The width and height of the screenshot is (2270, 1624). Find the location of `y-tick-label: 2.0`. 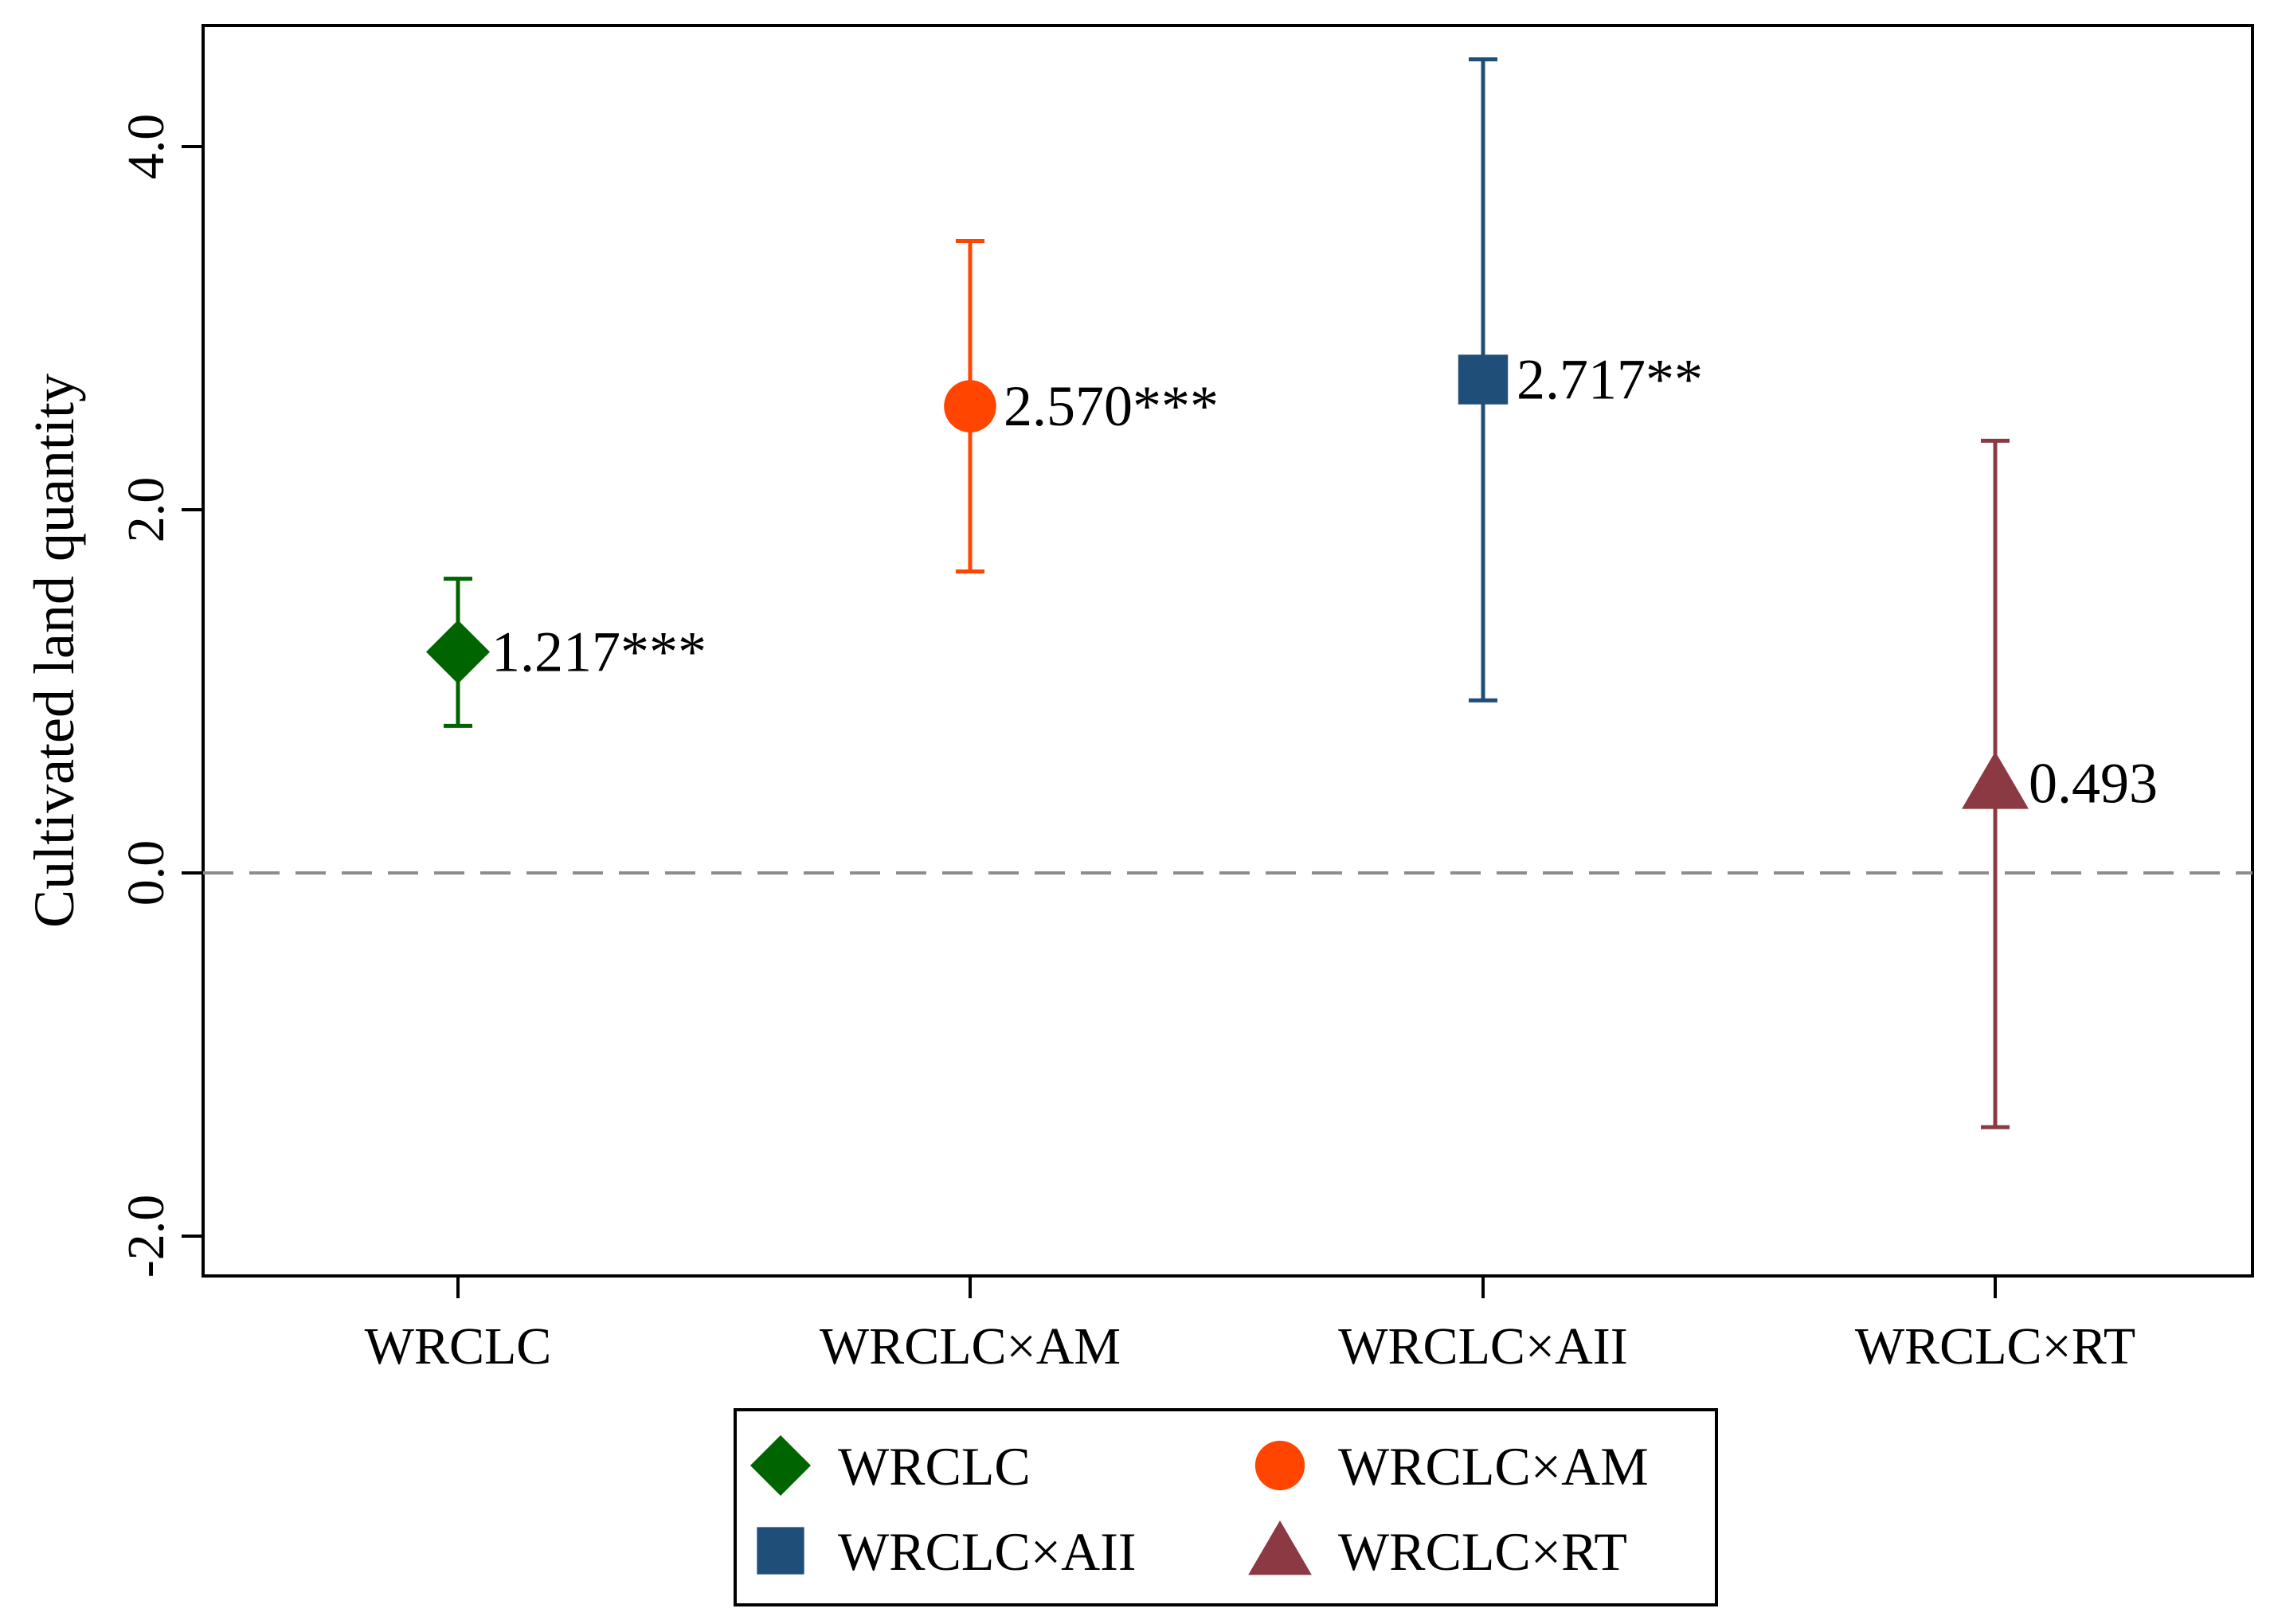

y-tick-label: 2.0 is located at coordinates (146, 510).